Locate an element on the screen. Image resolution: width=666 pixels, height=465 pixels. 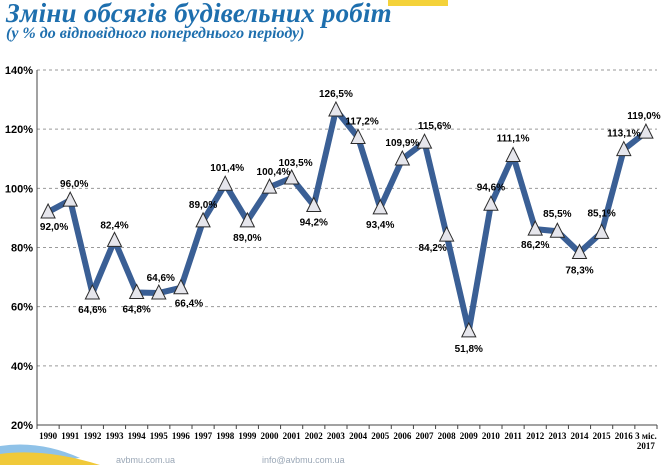
decorative-stripe is located at coordinates (418, 3).